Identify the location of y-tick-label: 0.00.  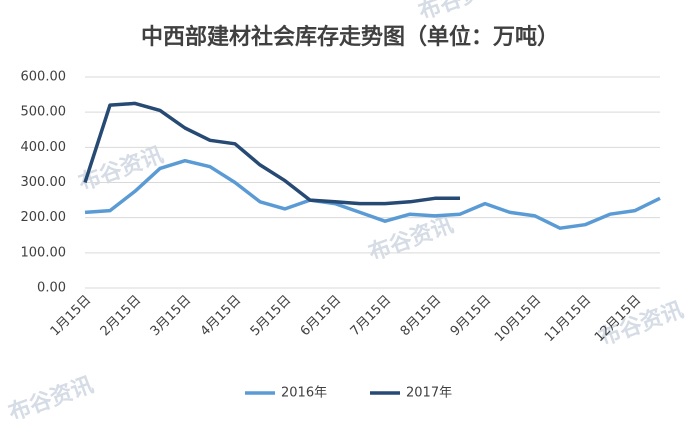
(51, 288).